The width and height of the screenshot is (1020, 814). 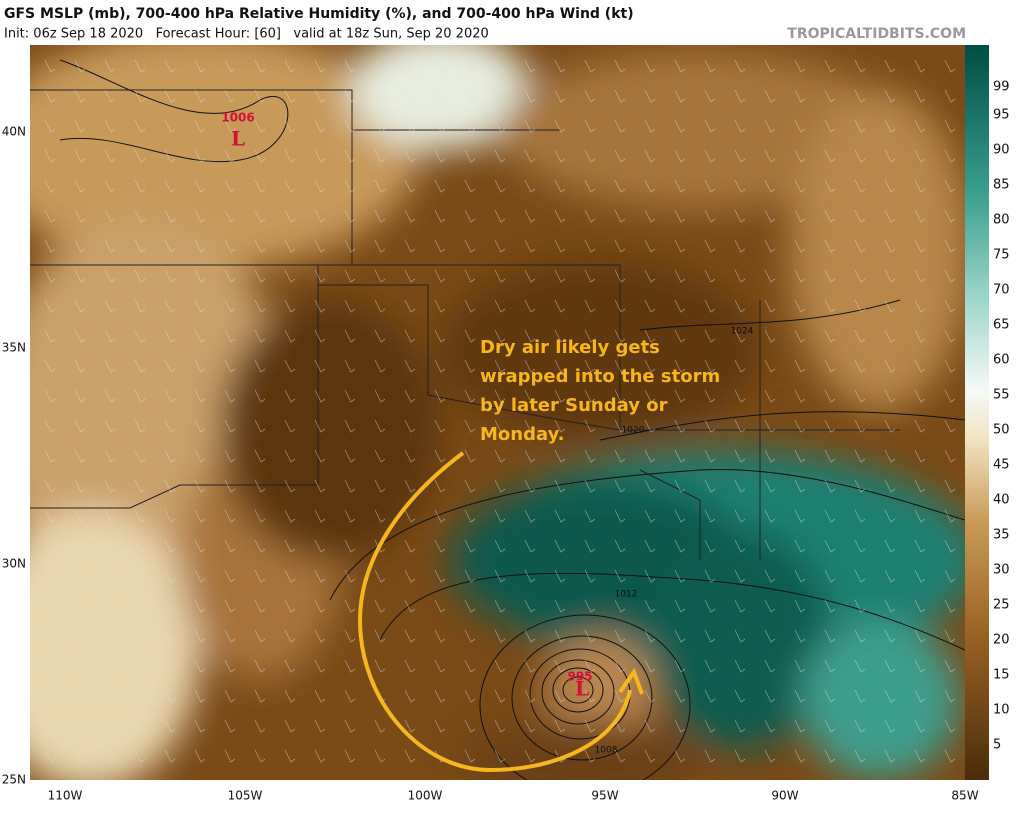 I want to click on arrow, so click(x=494, y=612).